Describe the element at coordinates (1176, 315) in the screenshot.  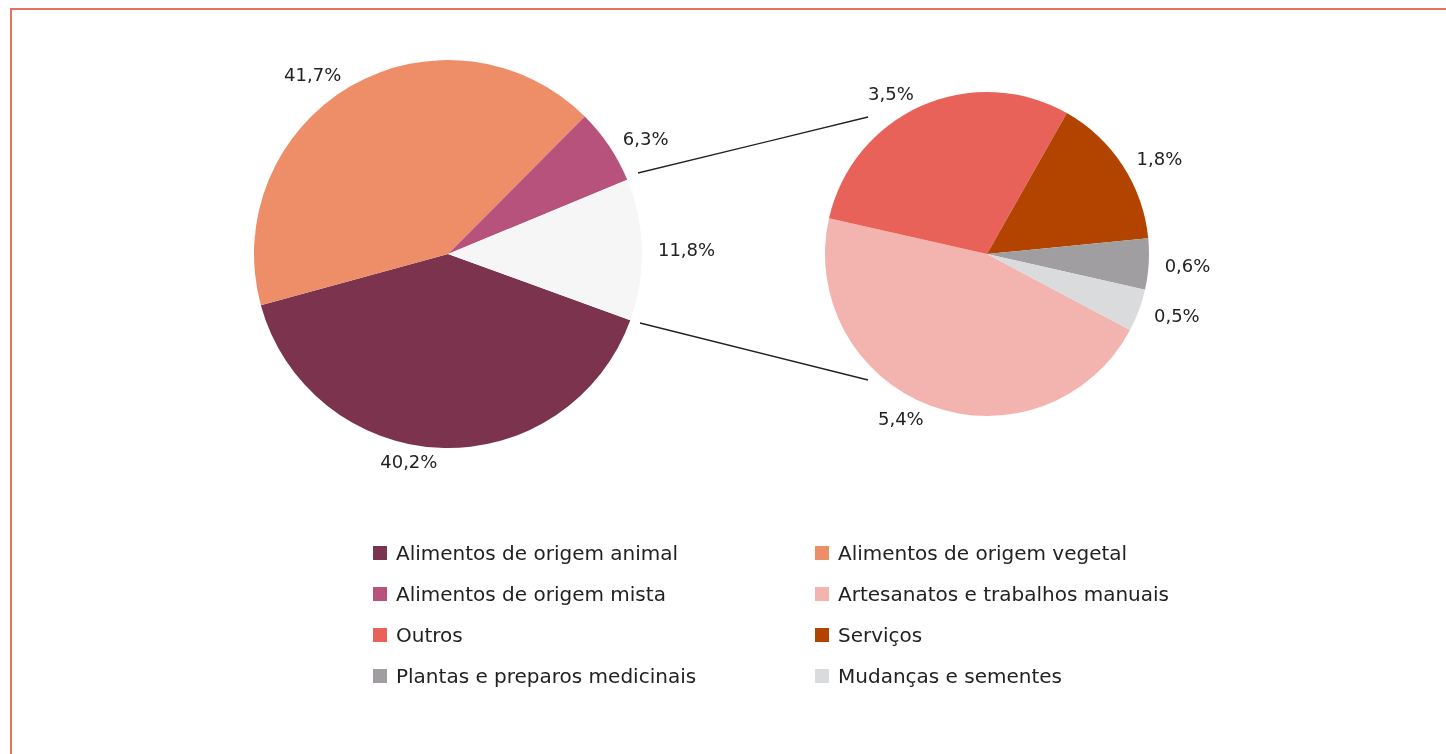
I see `data-label: 0,5%` at that location.